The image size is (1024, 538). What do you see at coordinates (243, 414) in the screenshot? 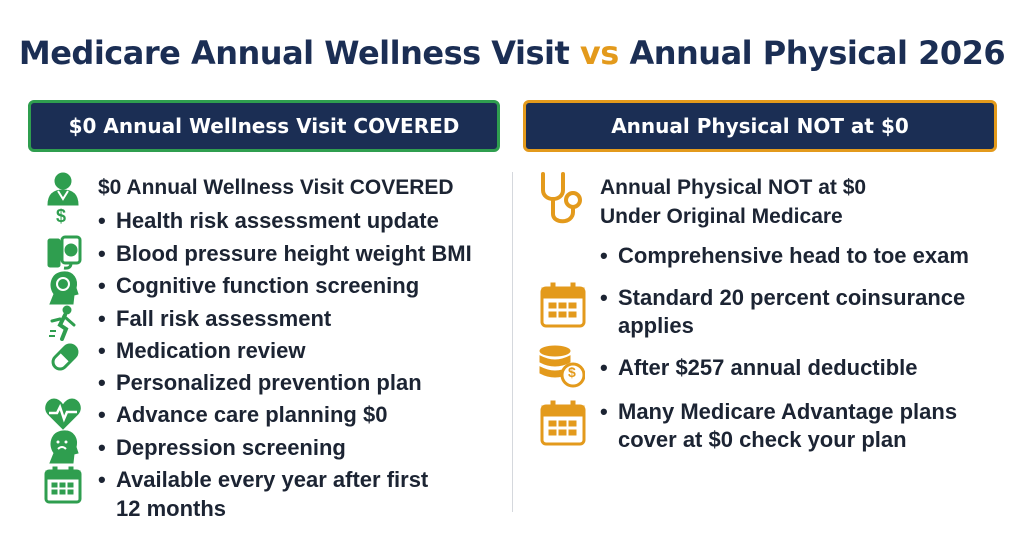
I see `left-item: • Advance care planning $0` at bounding box center [243, 414].